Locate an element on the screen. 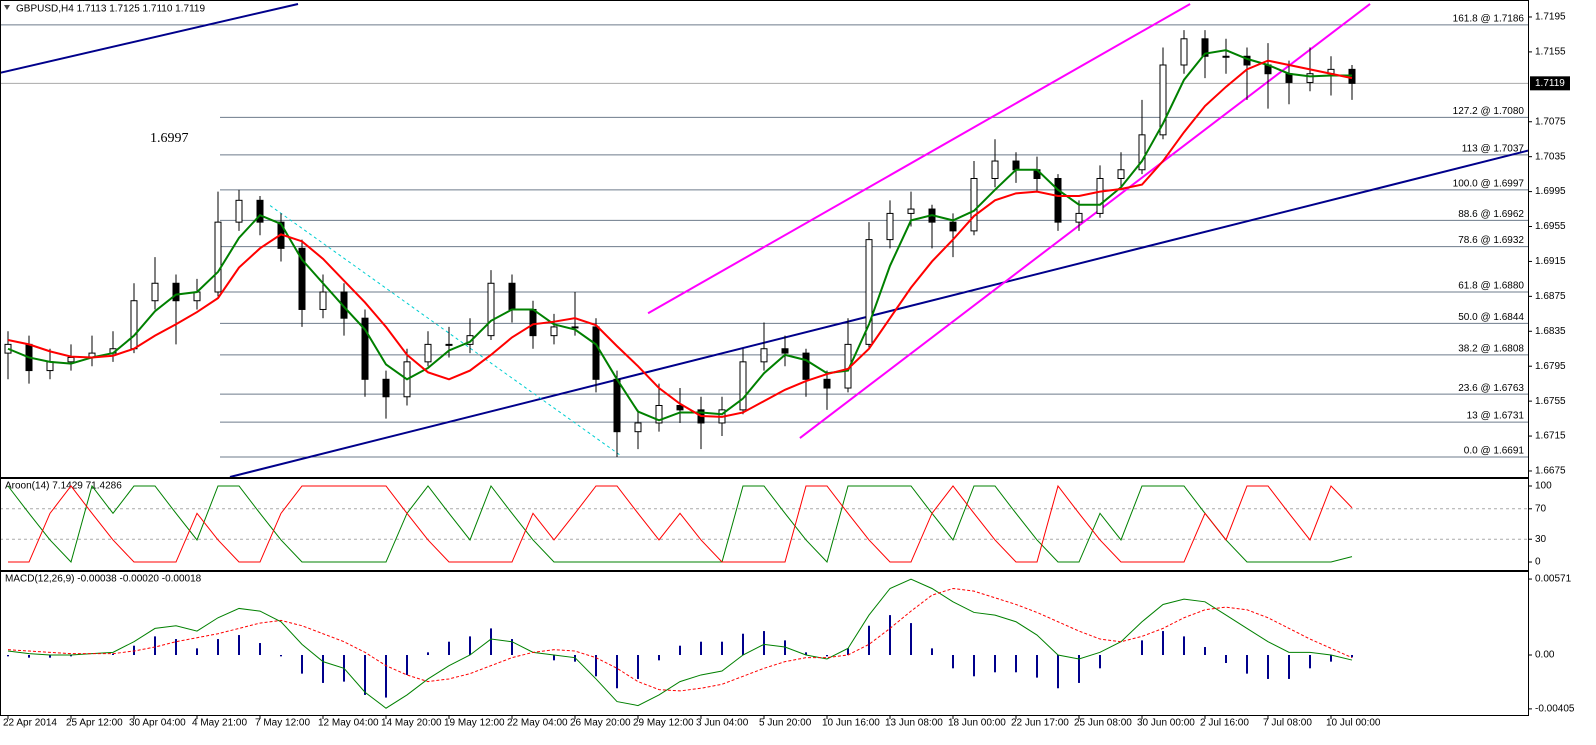  y-tick-label: 0 is located at coordinates (1538, 562).